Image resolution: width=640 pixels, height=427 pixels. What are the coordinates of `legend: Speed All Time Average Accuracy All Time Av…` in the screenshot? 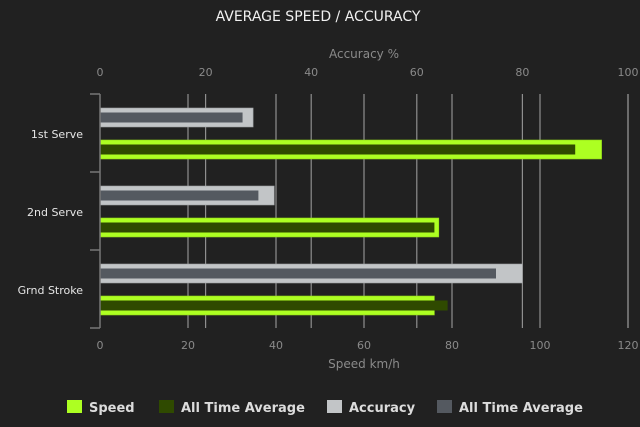 It's located at (325, 408).